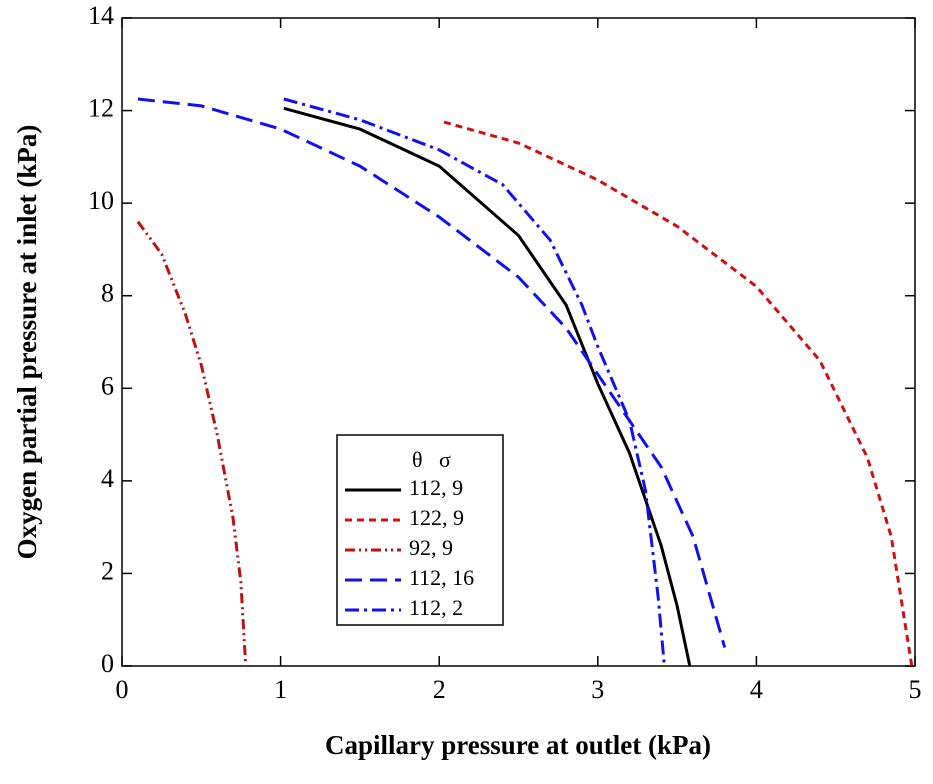 The height and width of the screenshot is (784, 933). I want to click on legend-label: 112, 2, so click(436, 607).